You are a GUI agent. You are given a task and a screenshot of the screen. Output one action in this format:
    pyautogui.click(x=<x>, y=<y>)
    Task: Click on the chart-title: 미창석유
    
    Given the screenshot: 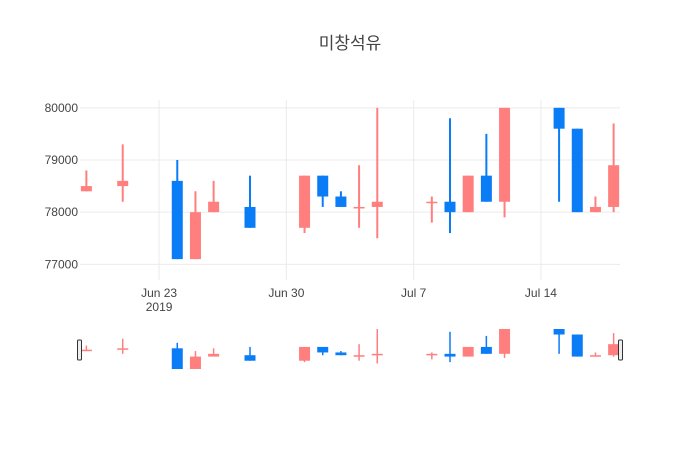 What is the action you would take?
    pyautogui.click(x=350, y=43)
    